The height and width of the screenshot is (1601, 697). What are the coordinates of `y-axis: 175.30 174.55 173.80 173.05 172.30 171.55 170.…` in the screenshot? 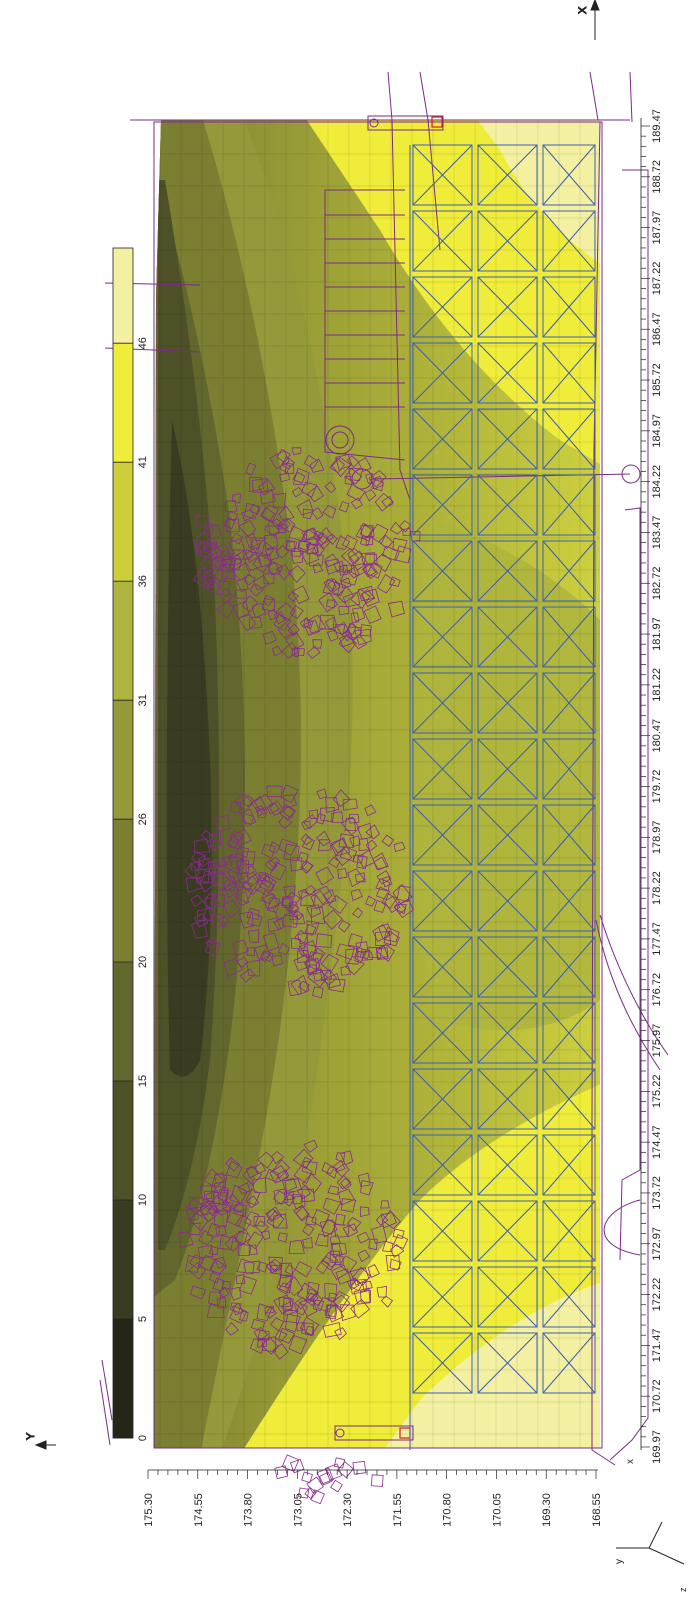 It's located at (373, 1498).